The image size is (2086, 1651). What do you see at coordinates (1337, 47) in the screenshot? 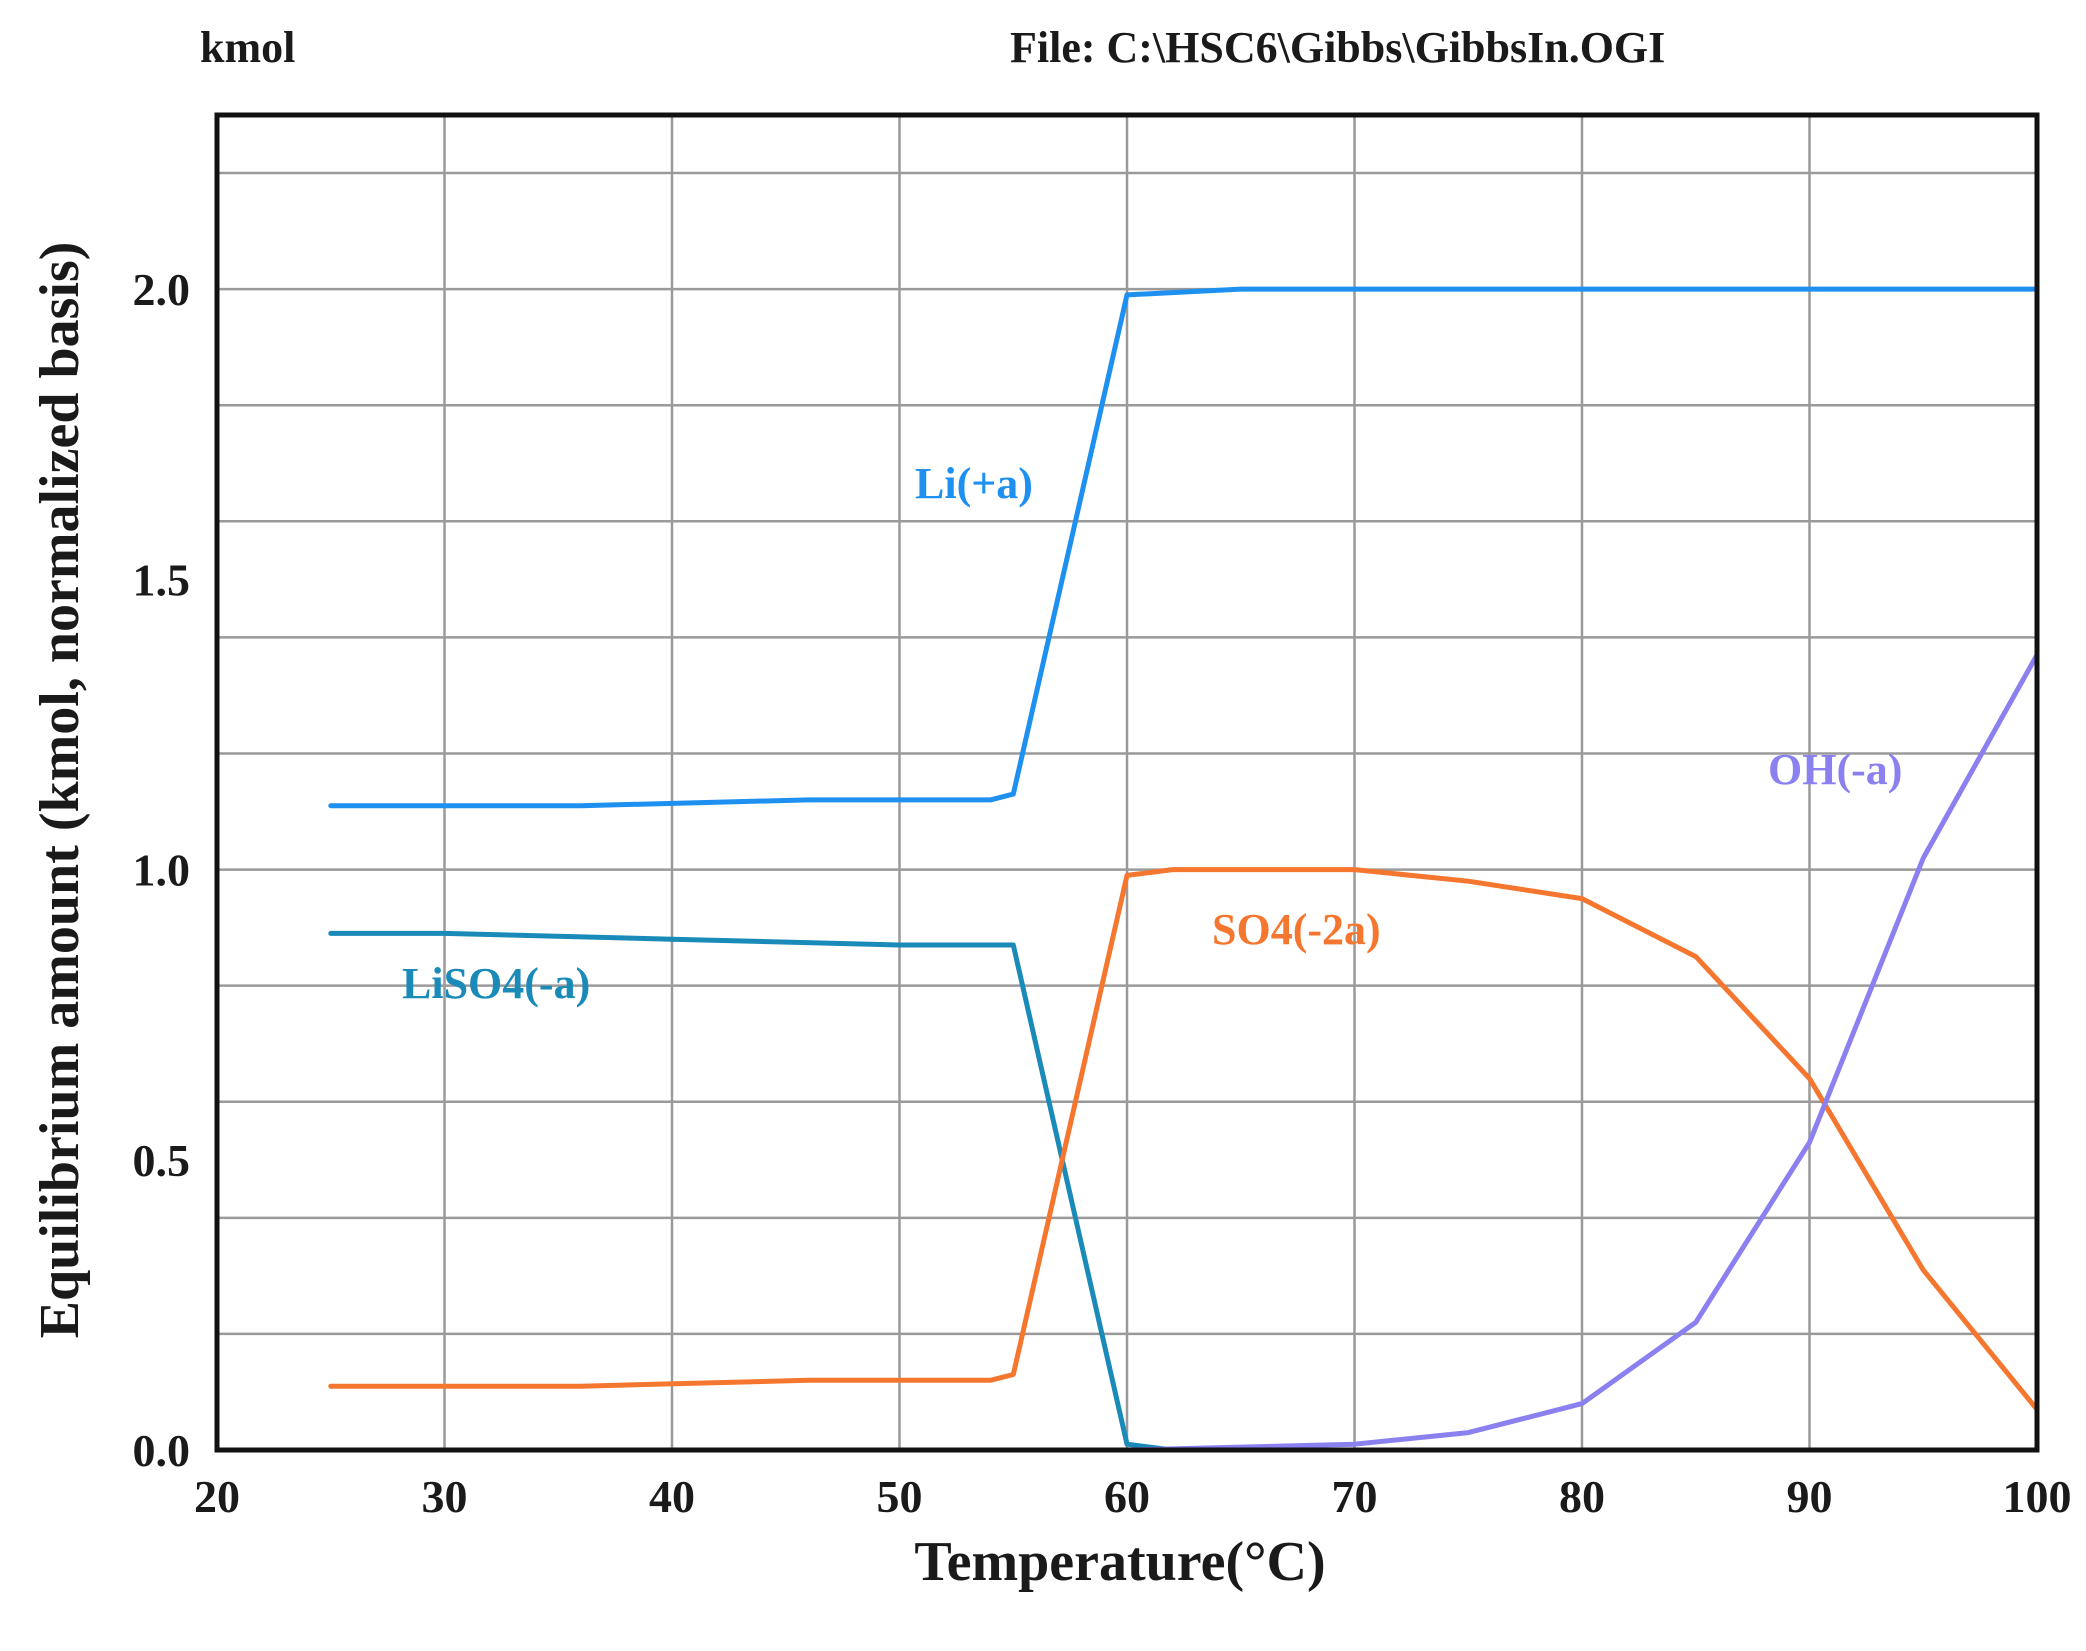
I see `file-label: File: C:\HSC6\Gibbs\GibbsIn.OGI` at bounding box center [1337, 47].